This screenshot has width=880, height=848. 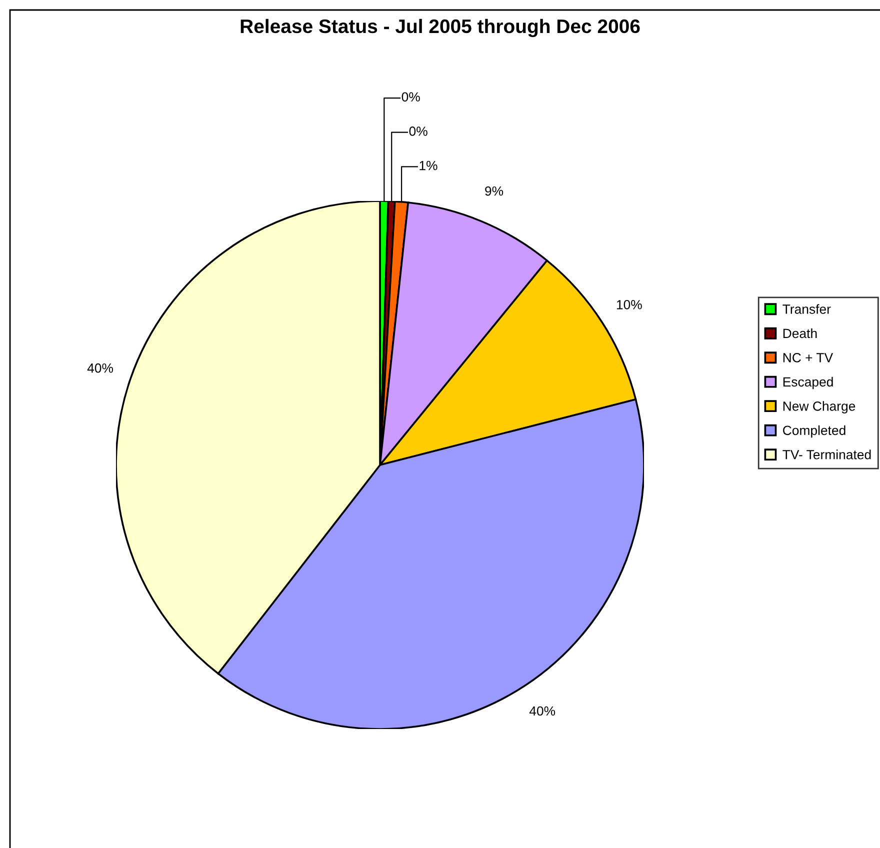 I want to click on data-label: 9%, so click(x=494, y=191).